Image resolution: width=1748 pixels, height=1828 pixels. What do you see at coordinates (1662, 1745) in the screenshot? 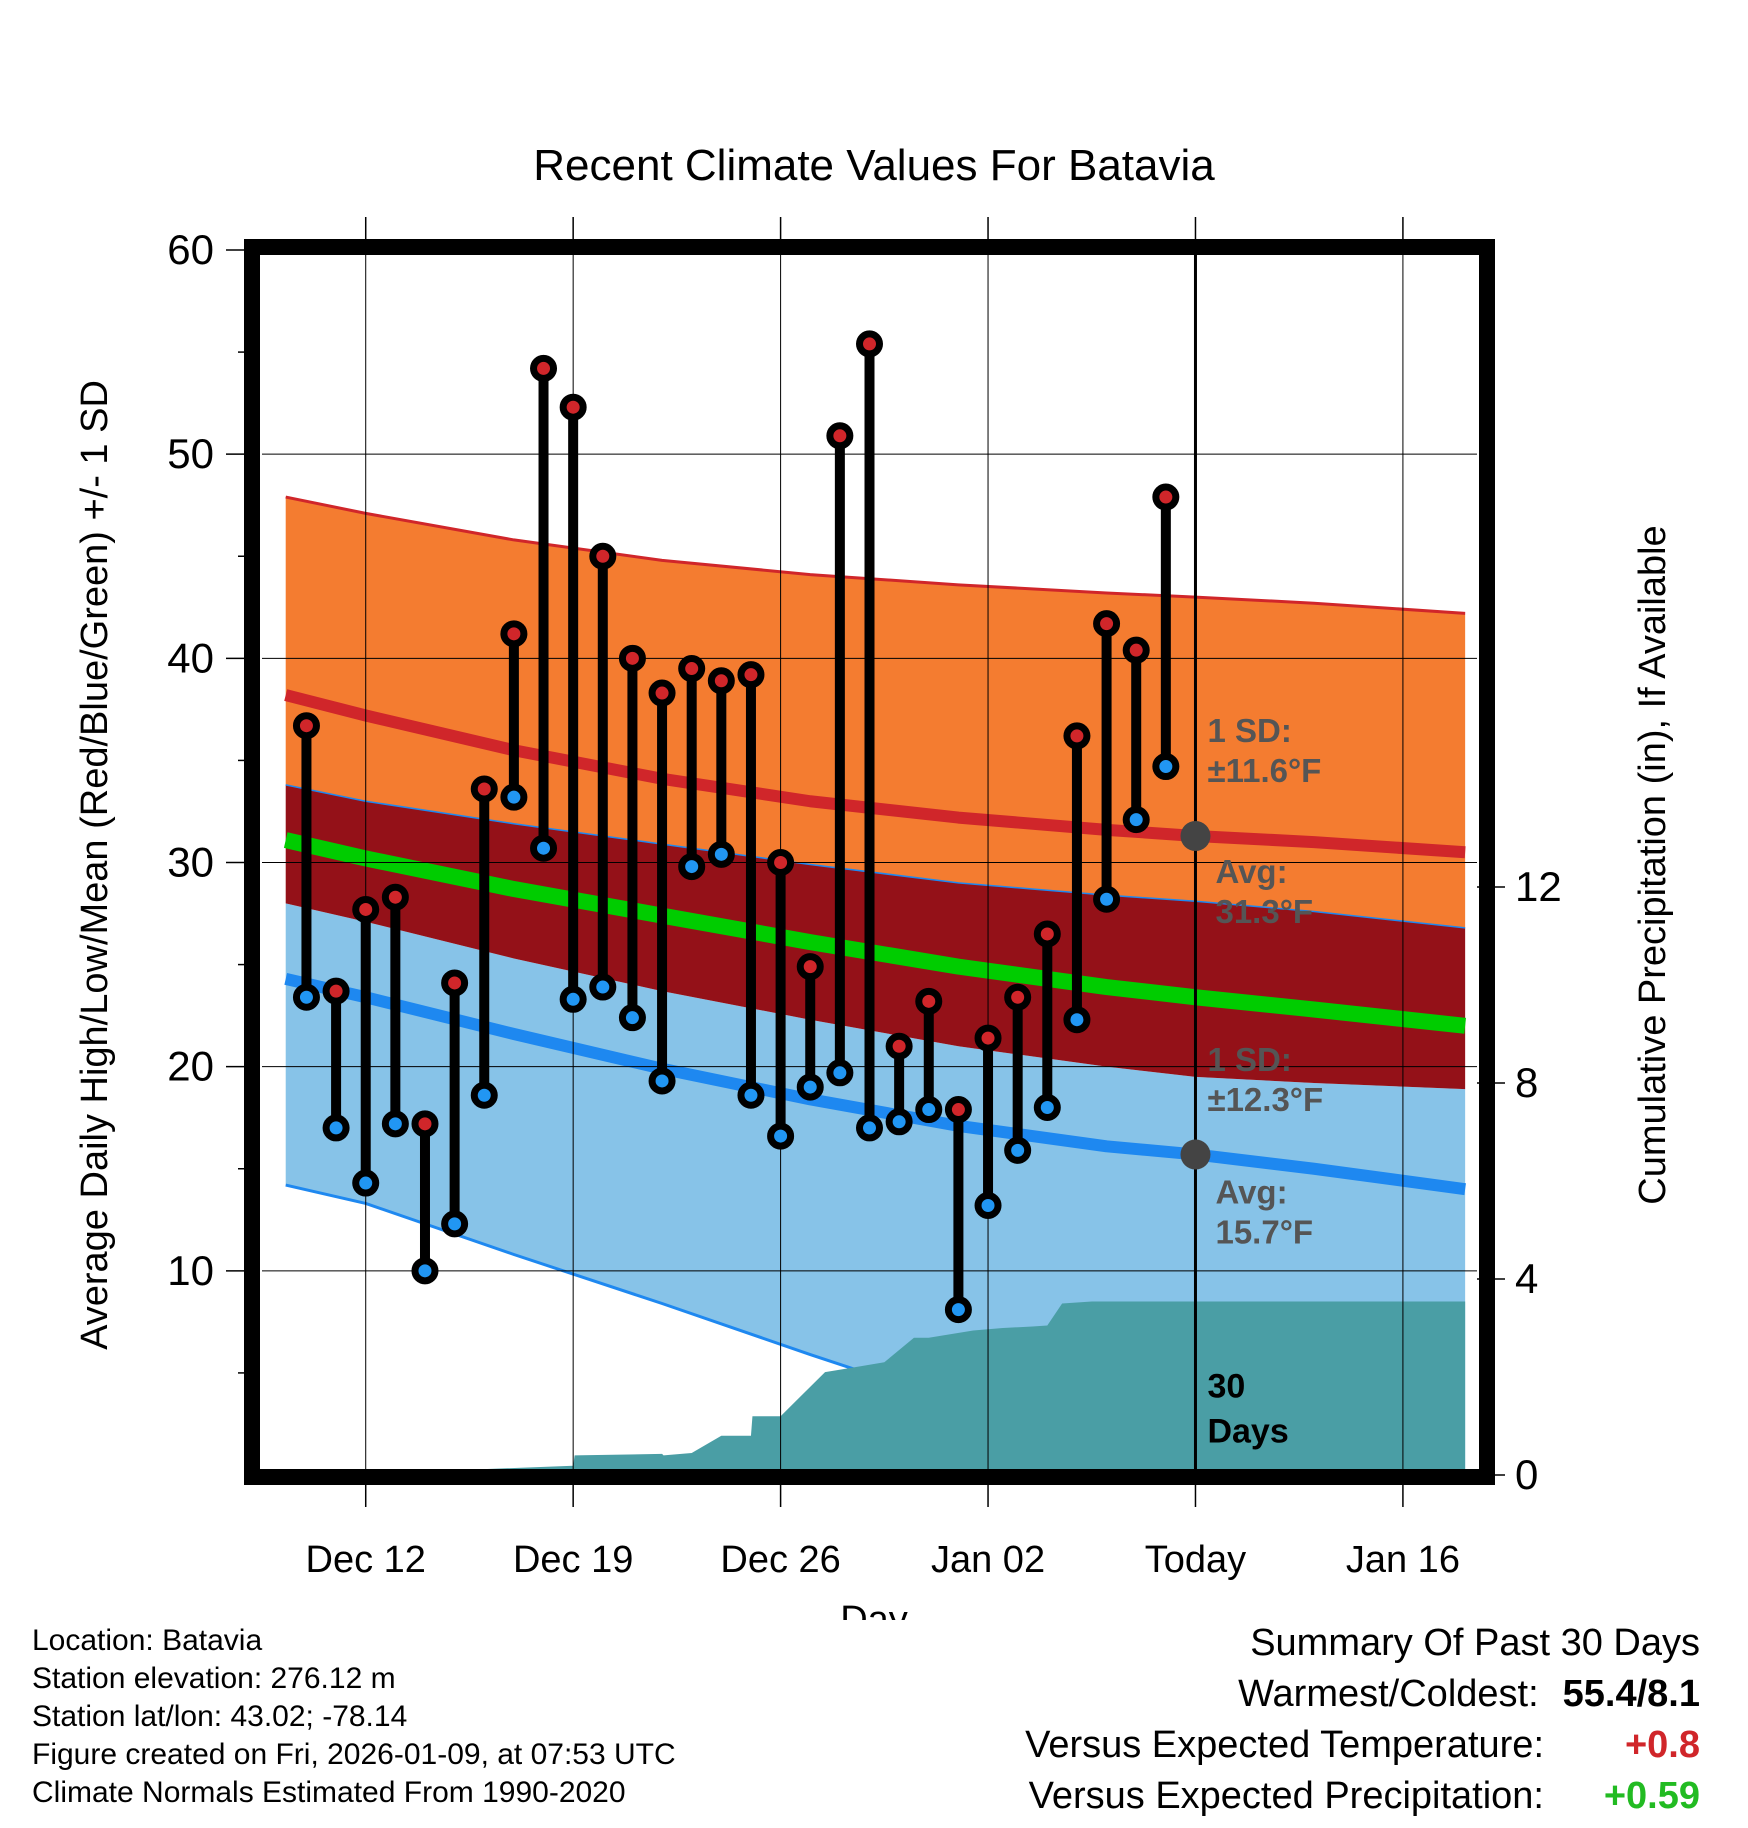
I see `temp-anomaly-value: +0.8` at bounding box center [1662, 1745].